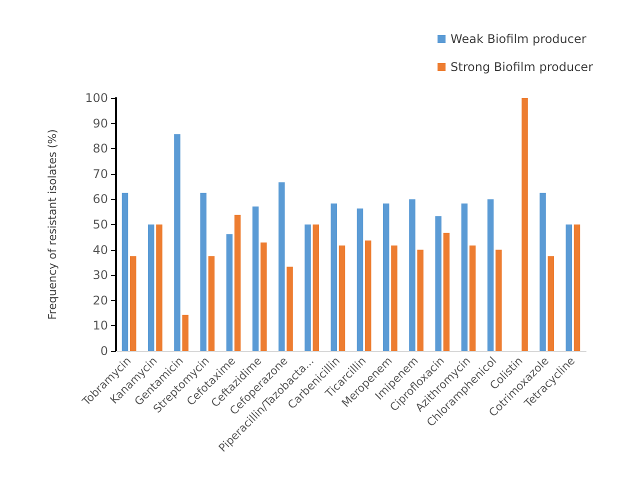  Describe the element at coordinates (100, 275) in the screenshot. I see `y-tick-label: 30` at that location.